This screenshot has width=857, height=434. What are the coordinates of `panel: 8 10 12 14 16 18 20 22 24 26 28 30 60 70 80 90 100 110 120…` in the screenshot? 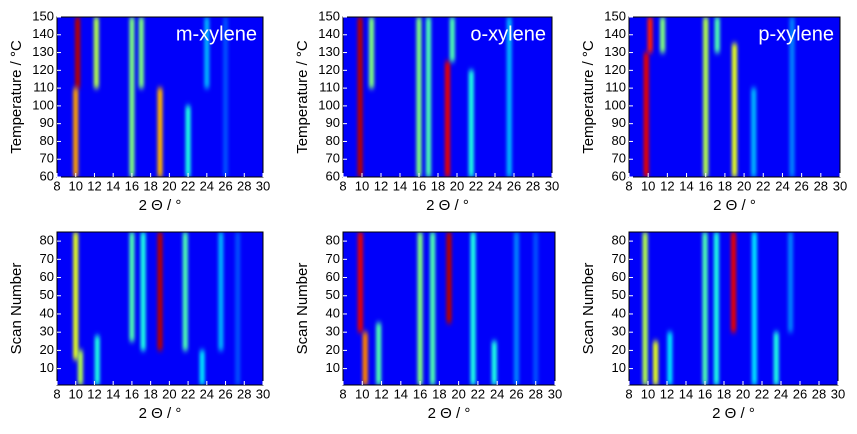 It's located at (426, 111).